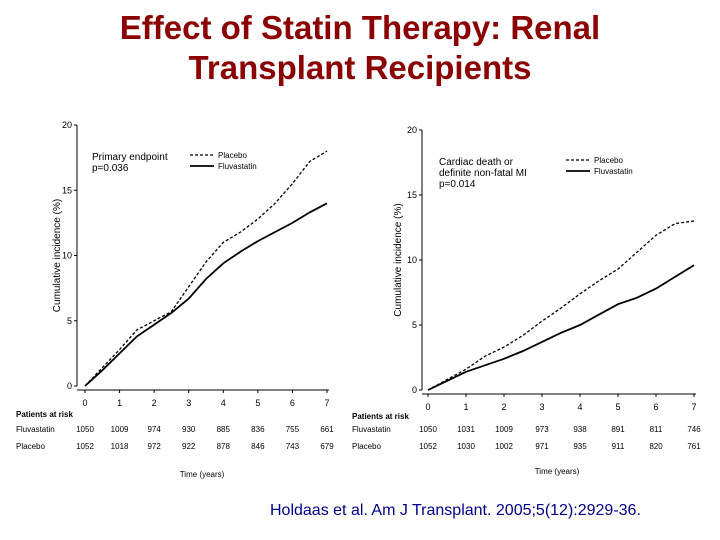 The height and width of the screenshot is (540, 720). I want to click on at-risk-value: 755, so click(293, 429).